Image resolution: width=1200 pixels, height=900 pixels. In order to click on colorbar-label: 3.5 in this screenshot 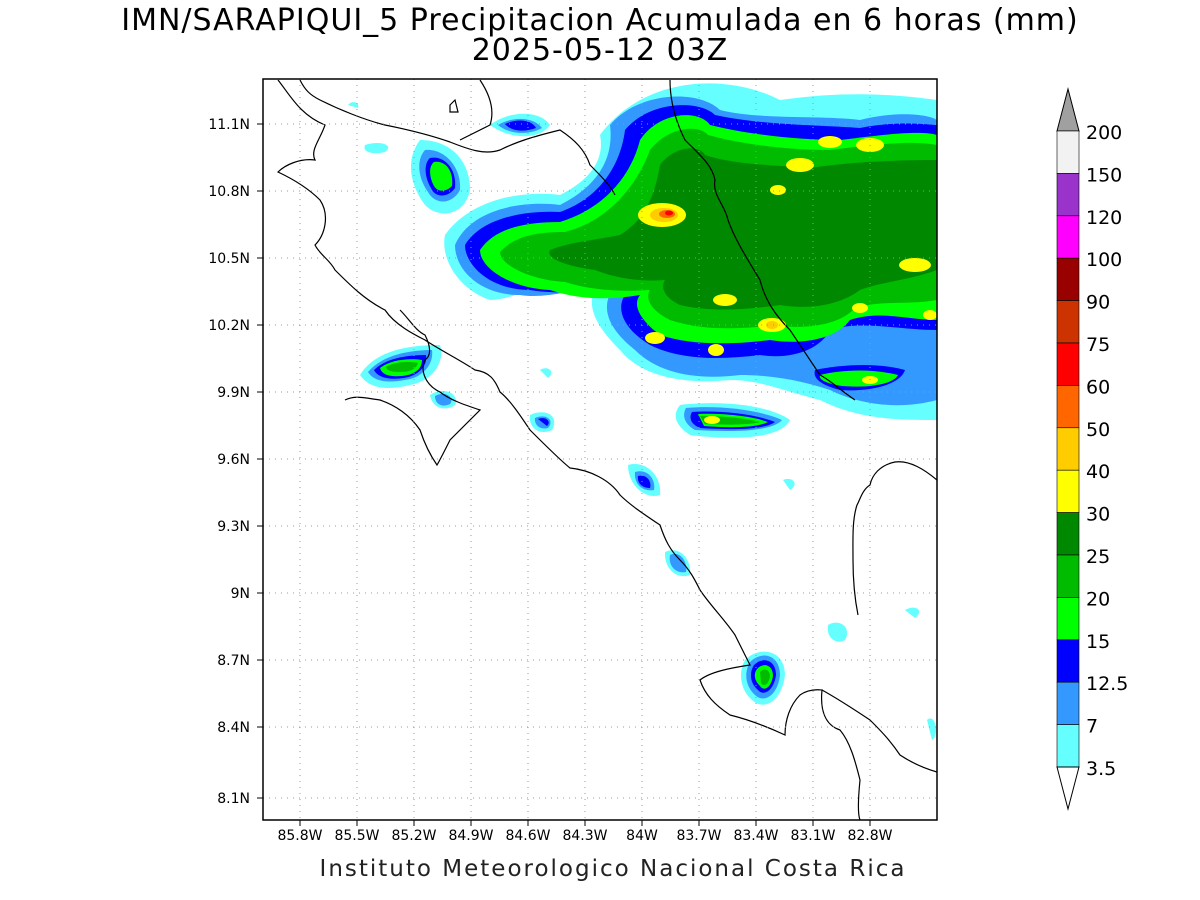, I will do `click(1101, 769)`.